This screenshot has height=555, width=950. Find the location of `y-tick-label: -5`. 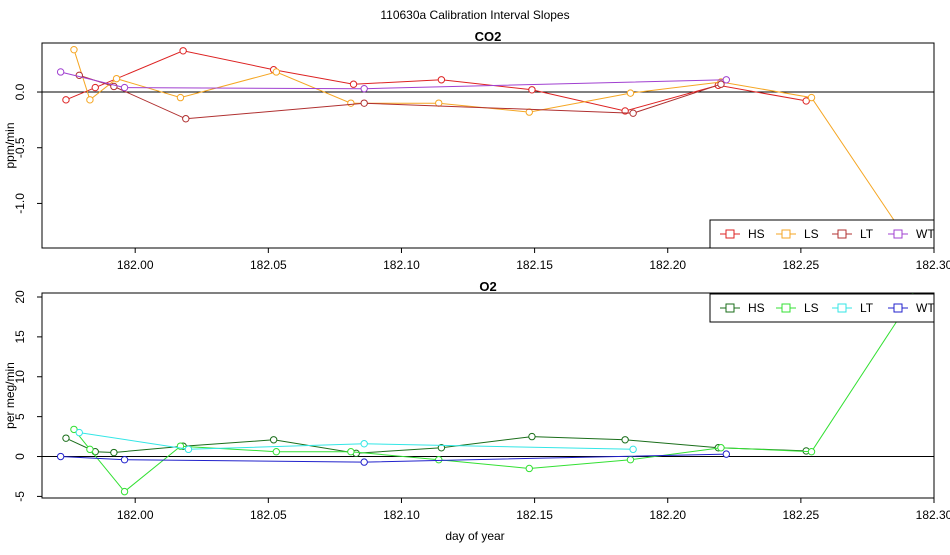

y-tick-label: -5 is located at coordinates (20, 496).